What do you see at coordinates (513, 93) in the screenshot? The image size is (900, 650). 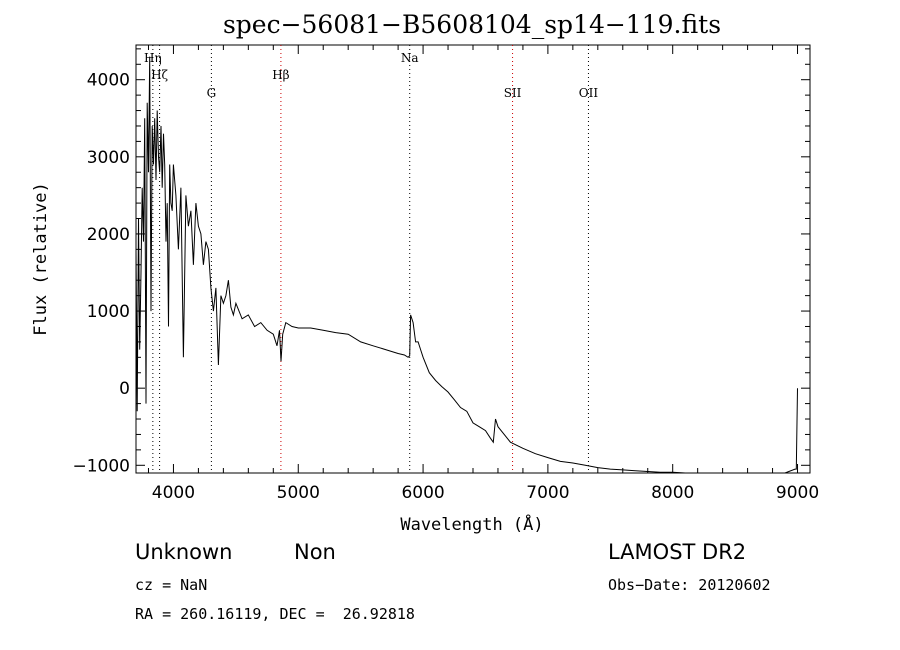 I see `spectral-line-label: SII` at bounding box center [513, 93].